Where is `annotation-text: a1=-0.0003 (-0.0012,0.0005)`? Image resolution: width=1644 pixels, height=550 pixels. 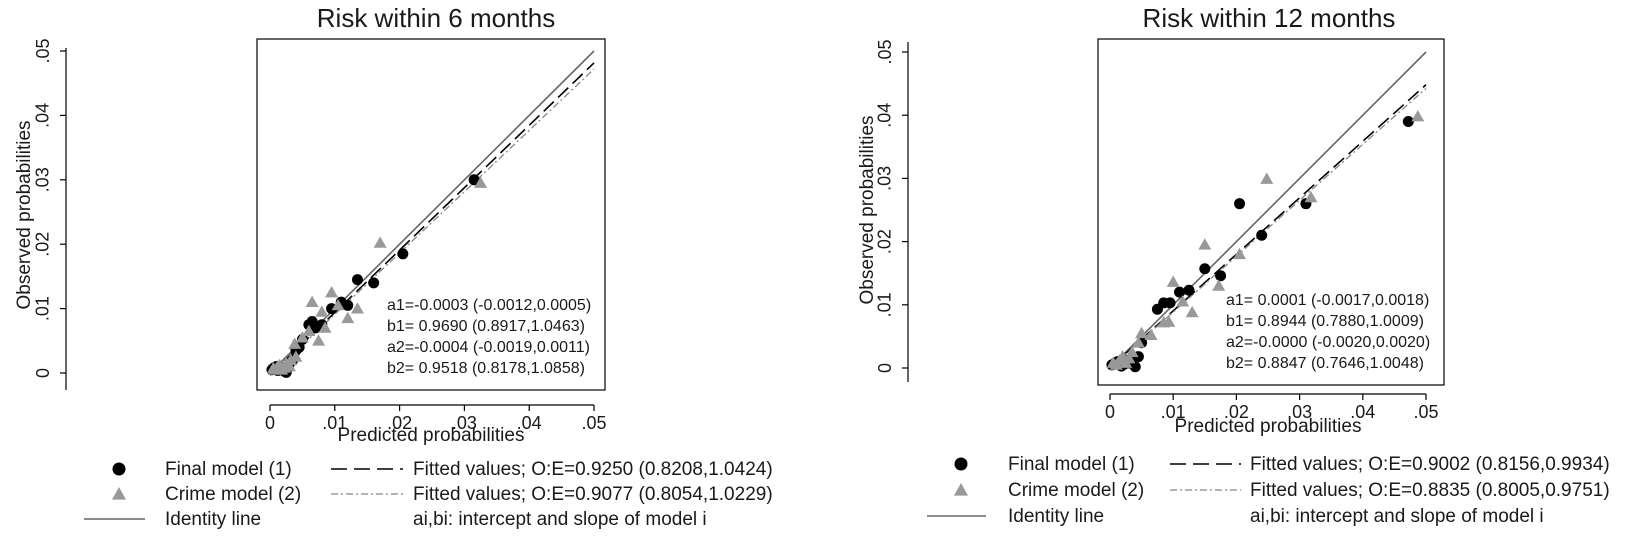
annotation-text: a1=-0.0003 (-0.0012,0.0005) is located at coordinates (489, 305).